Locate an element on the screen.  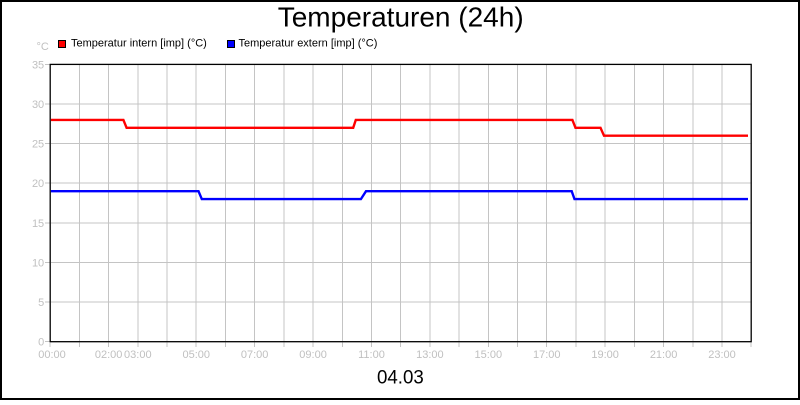
svg-text: 15 is located at coordinates (38, 224).